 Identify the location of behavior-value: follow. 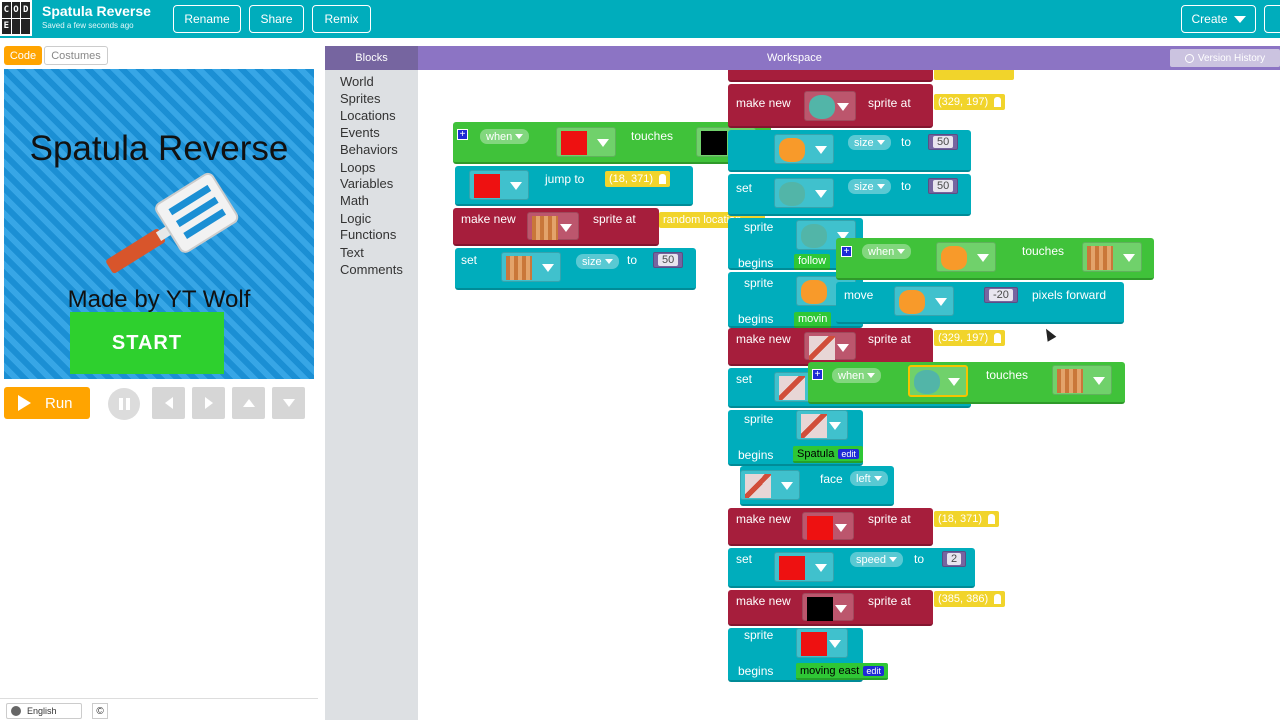
(812, 262).